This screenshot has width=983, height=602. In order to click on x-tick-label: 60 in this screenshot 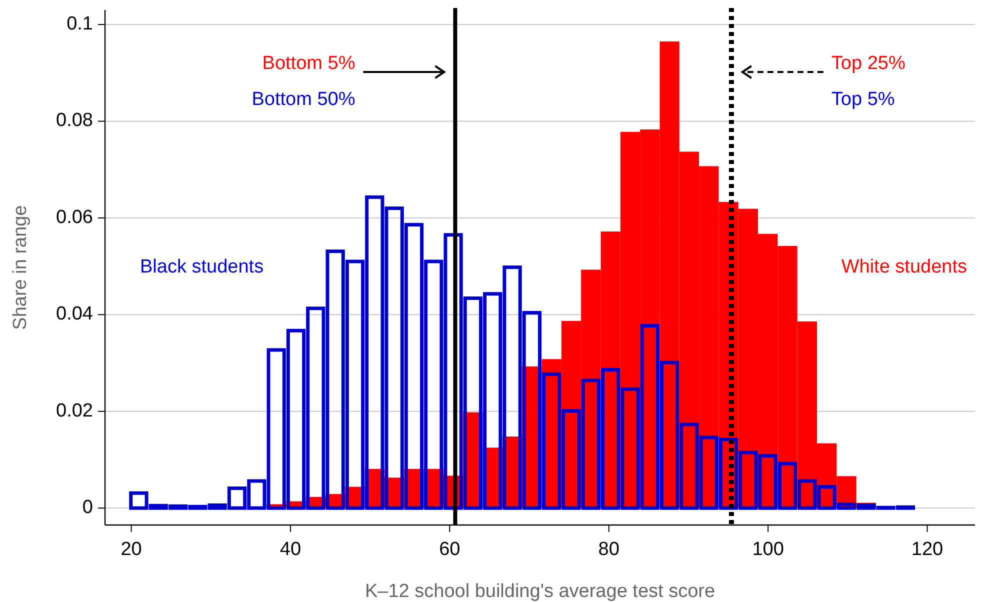, I will do `click(449, 549)`.